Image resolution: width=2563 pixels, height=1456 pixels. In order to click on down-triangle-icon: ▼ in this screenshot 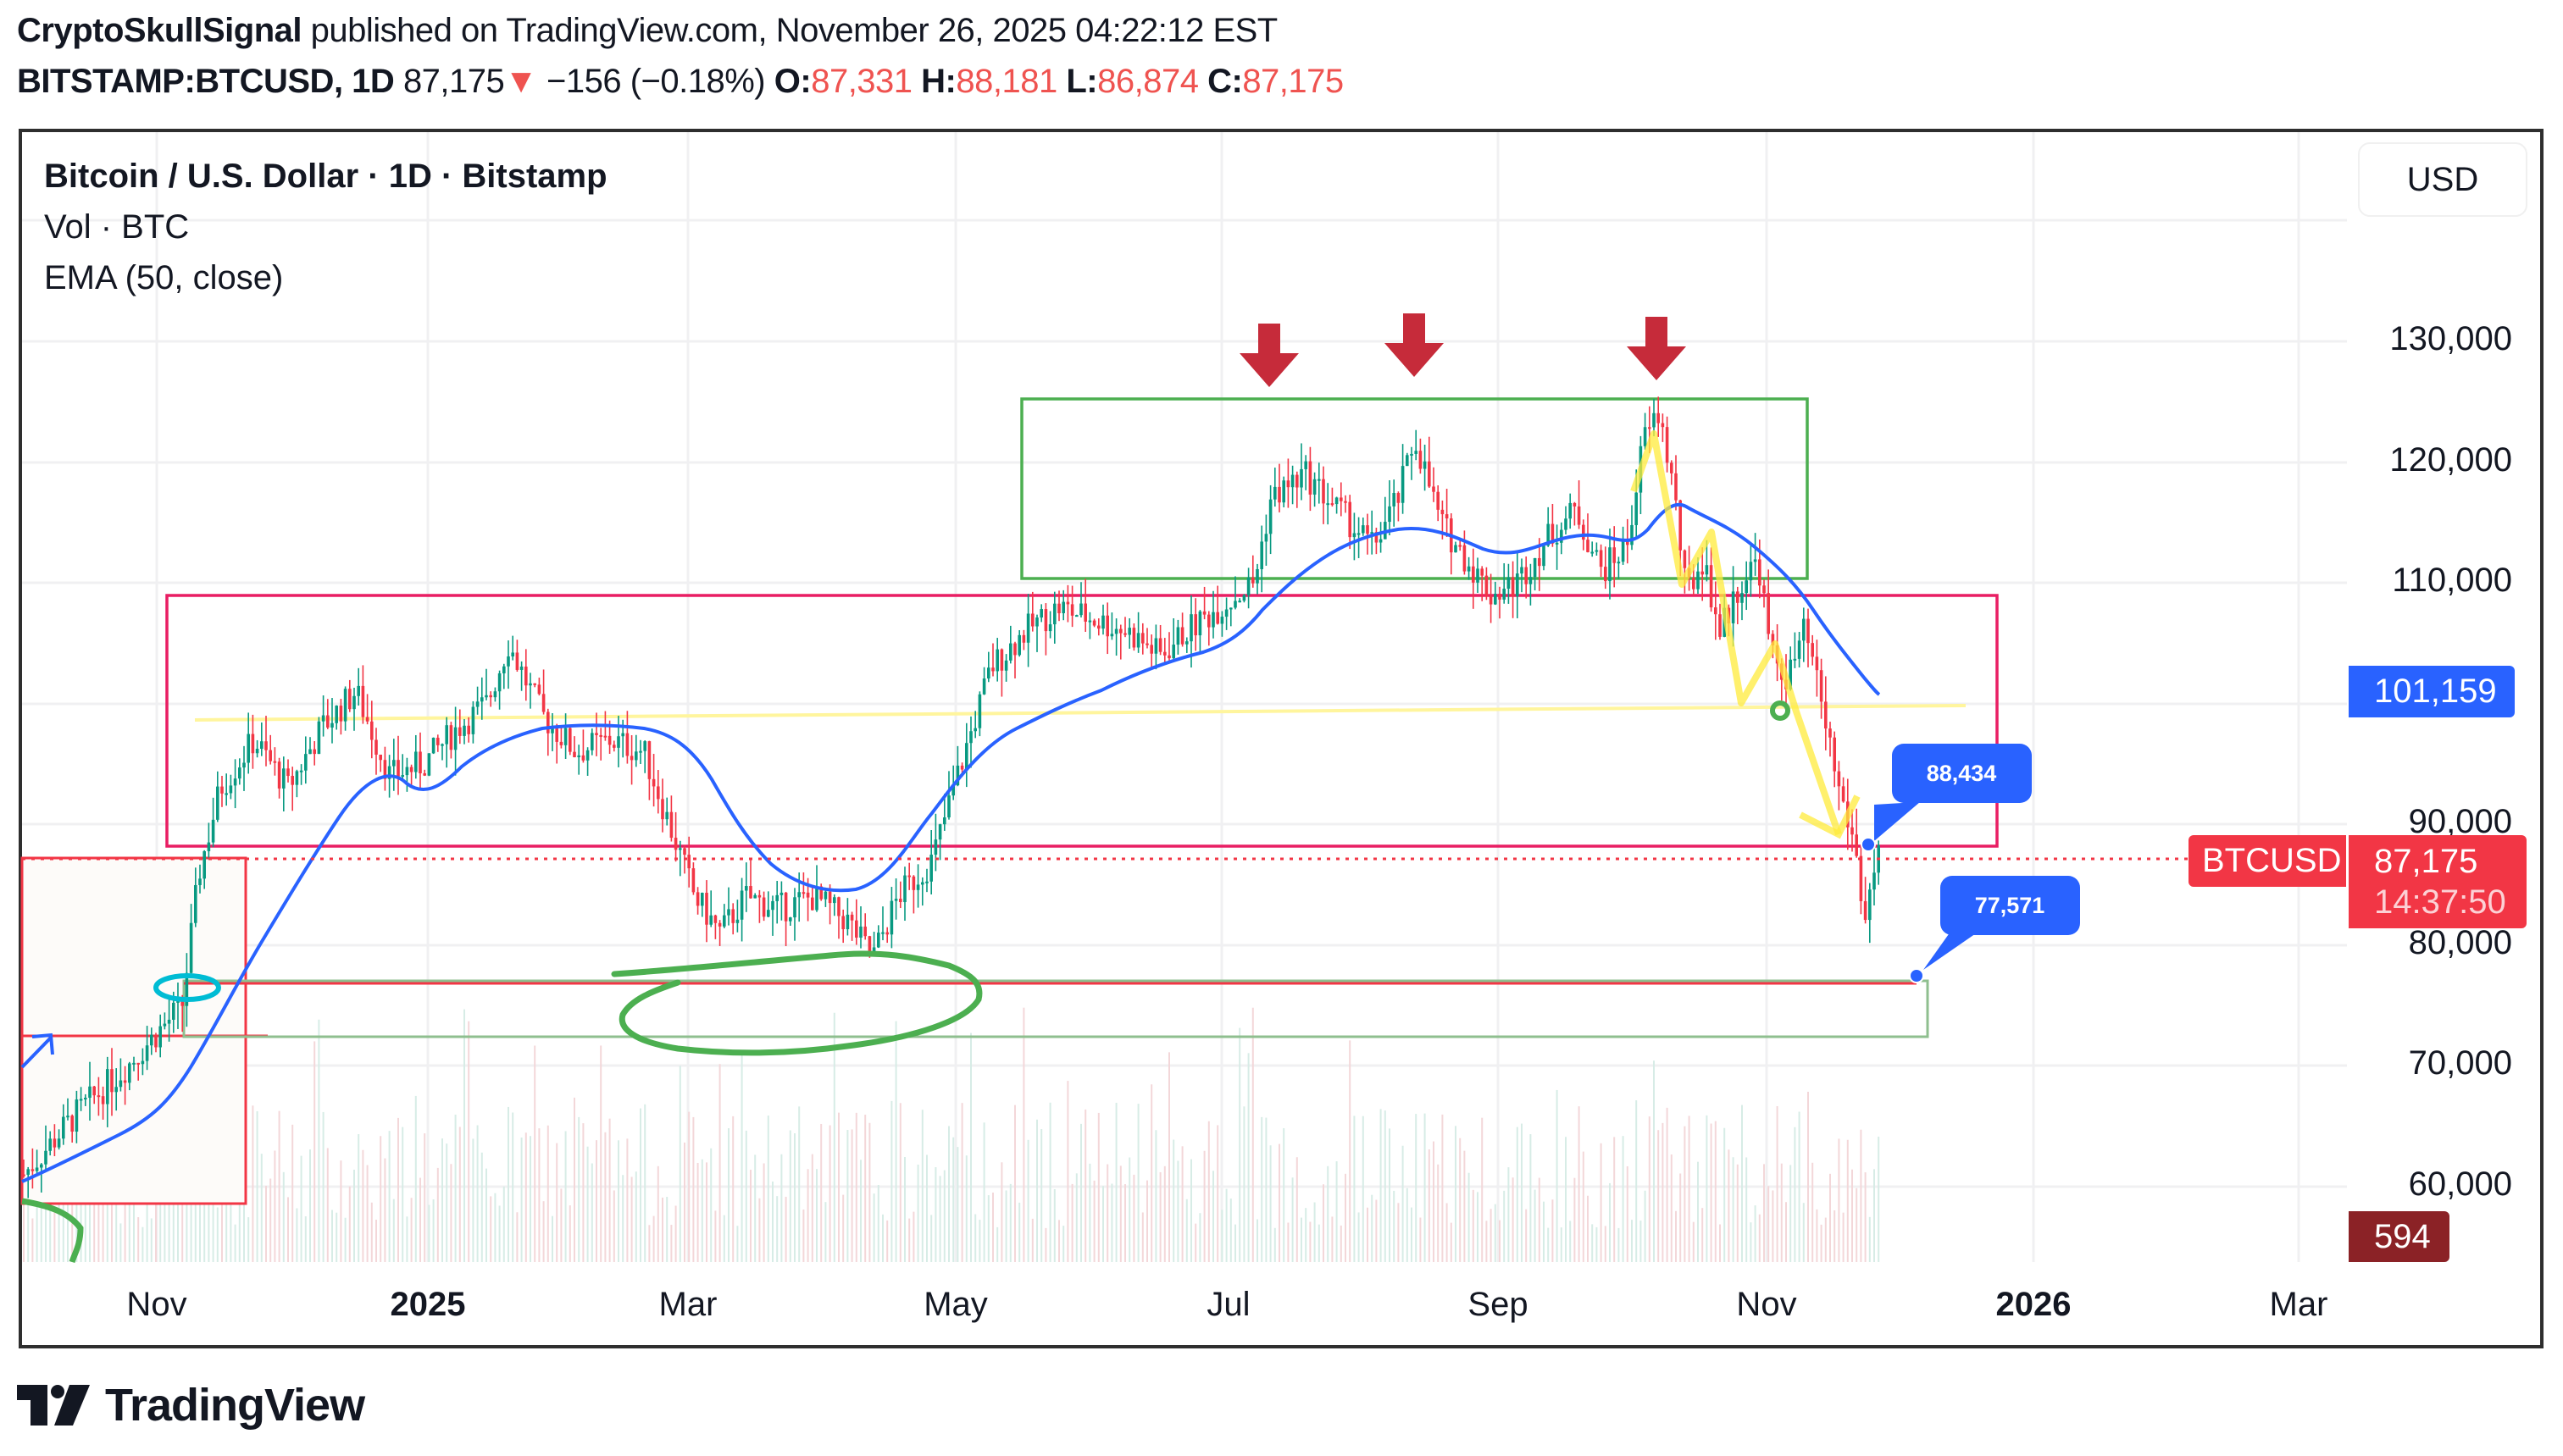, I will do `click(521, 81)`.